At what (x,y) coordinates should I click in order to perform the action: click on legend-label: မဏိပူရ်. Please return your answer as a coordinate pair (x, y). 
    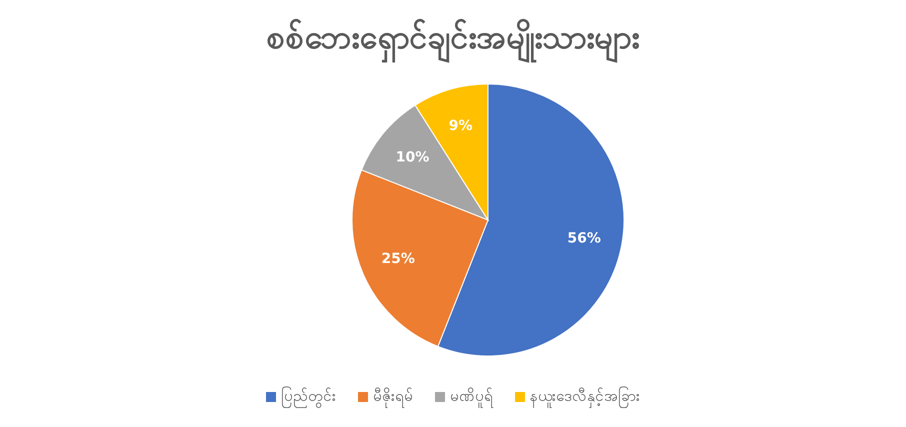
    Looking at the image, I should click on (471, 397).